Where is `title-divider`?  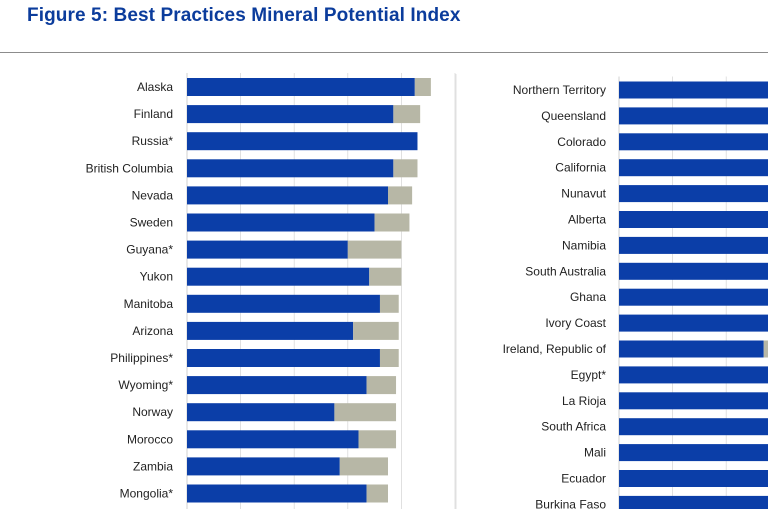
title-divider is located at coordinates (384, 52).